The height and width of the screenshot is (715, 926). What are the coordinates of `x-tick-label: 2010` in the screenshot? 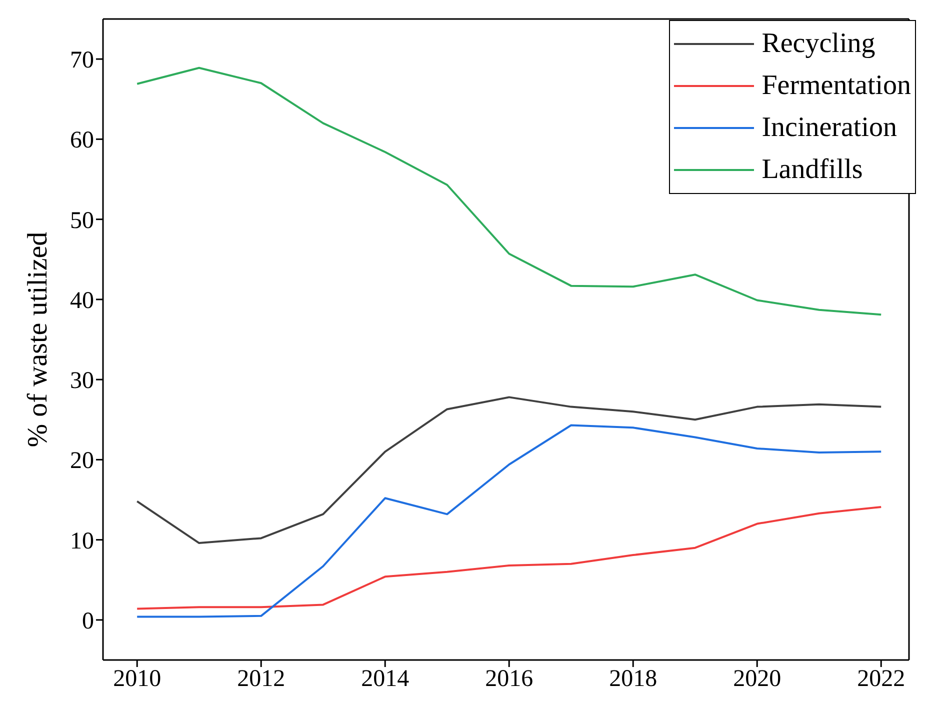 It's located at (137, 679).